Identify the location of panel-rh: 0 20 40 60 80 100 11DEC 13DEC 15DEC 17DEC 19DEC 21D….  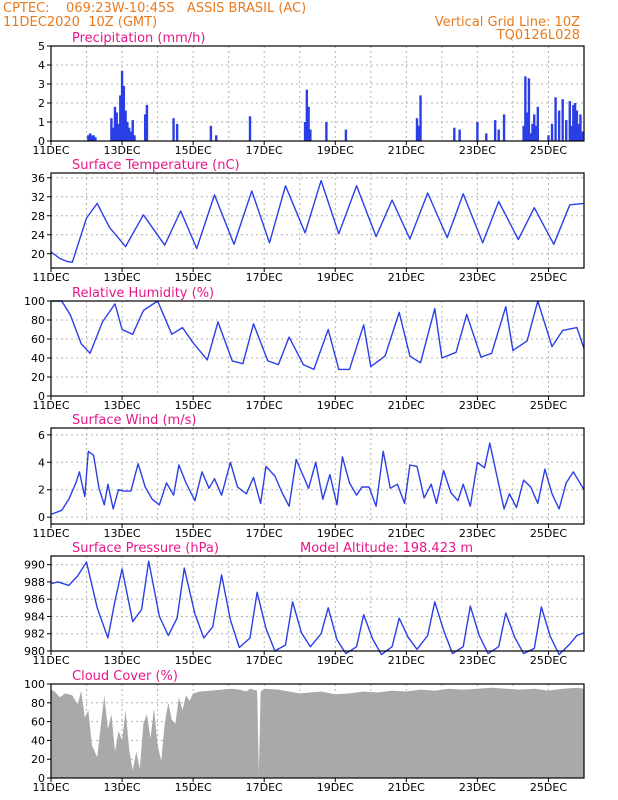
(304, 349).